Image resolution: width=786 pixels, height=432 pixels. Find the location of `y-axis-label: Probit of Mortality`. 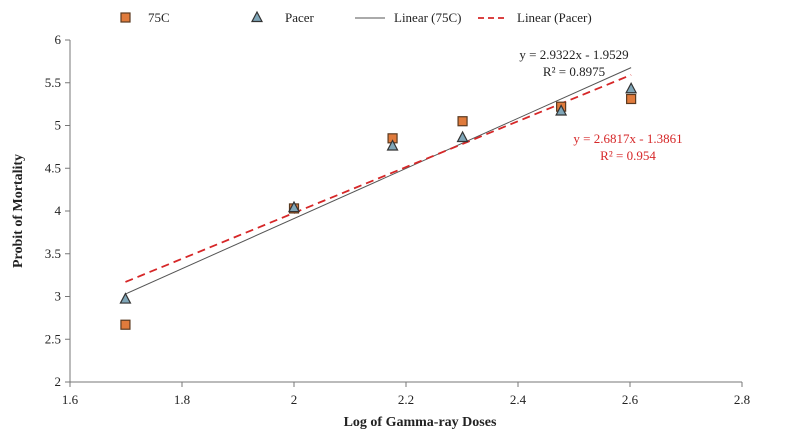

y-axis-label: Probit of Mortality is located at coordinates (18, 211).